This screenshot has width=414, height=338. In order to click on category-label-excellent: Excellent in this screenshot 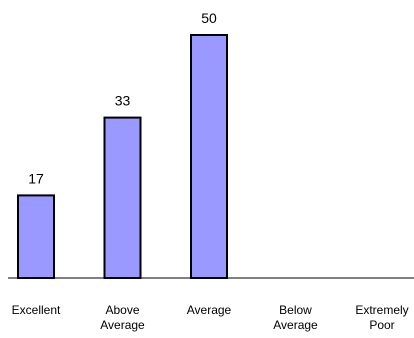, I will do `click(36, 310)`.